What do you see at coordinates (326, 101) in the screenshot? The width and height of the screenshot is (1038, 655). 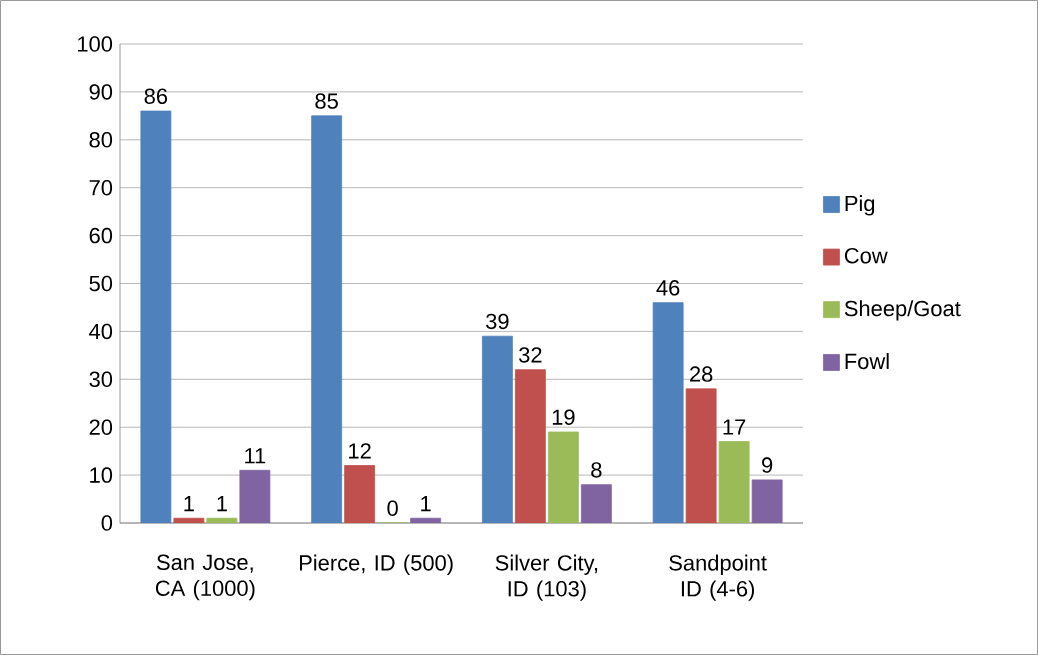 I see `data-label: 85` at bounding box center [326, 101].